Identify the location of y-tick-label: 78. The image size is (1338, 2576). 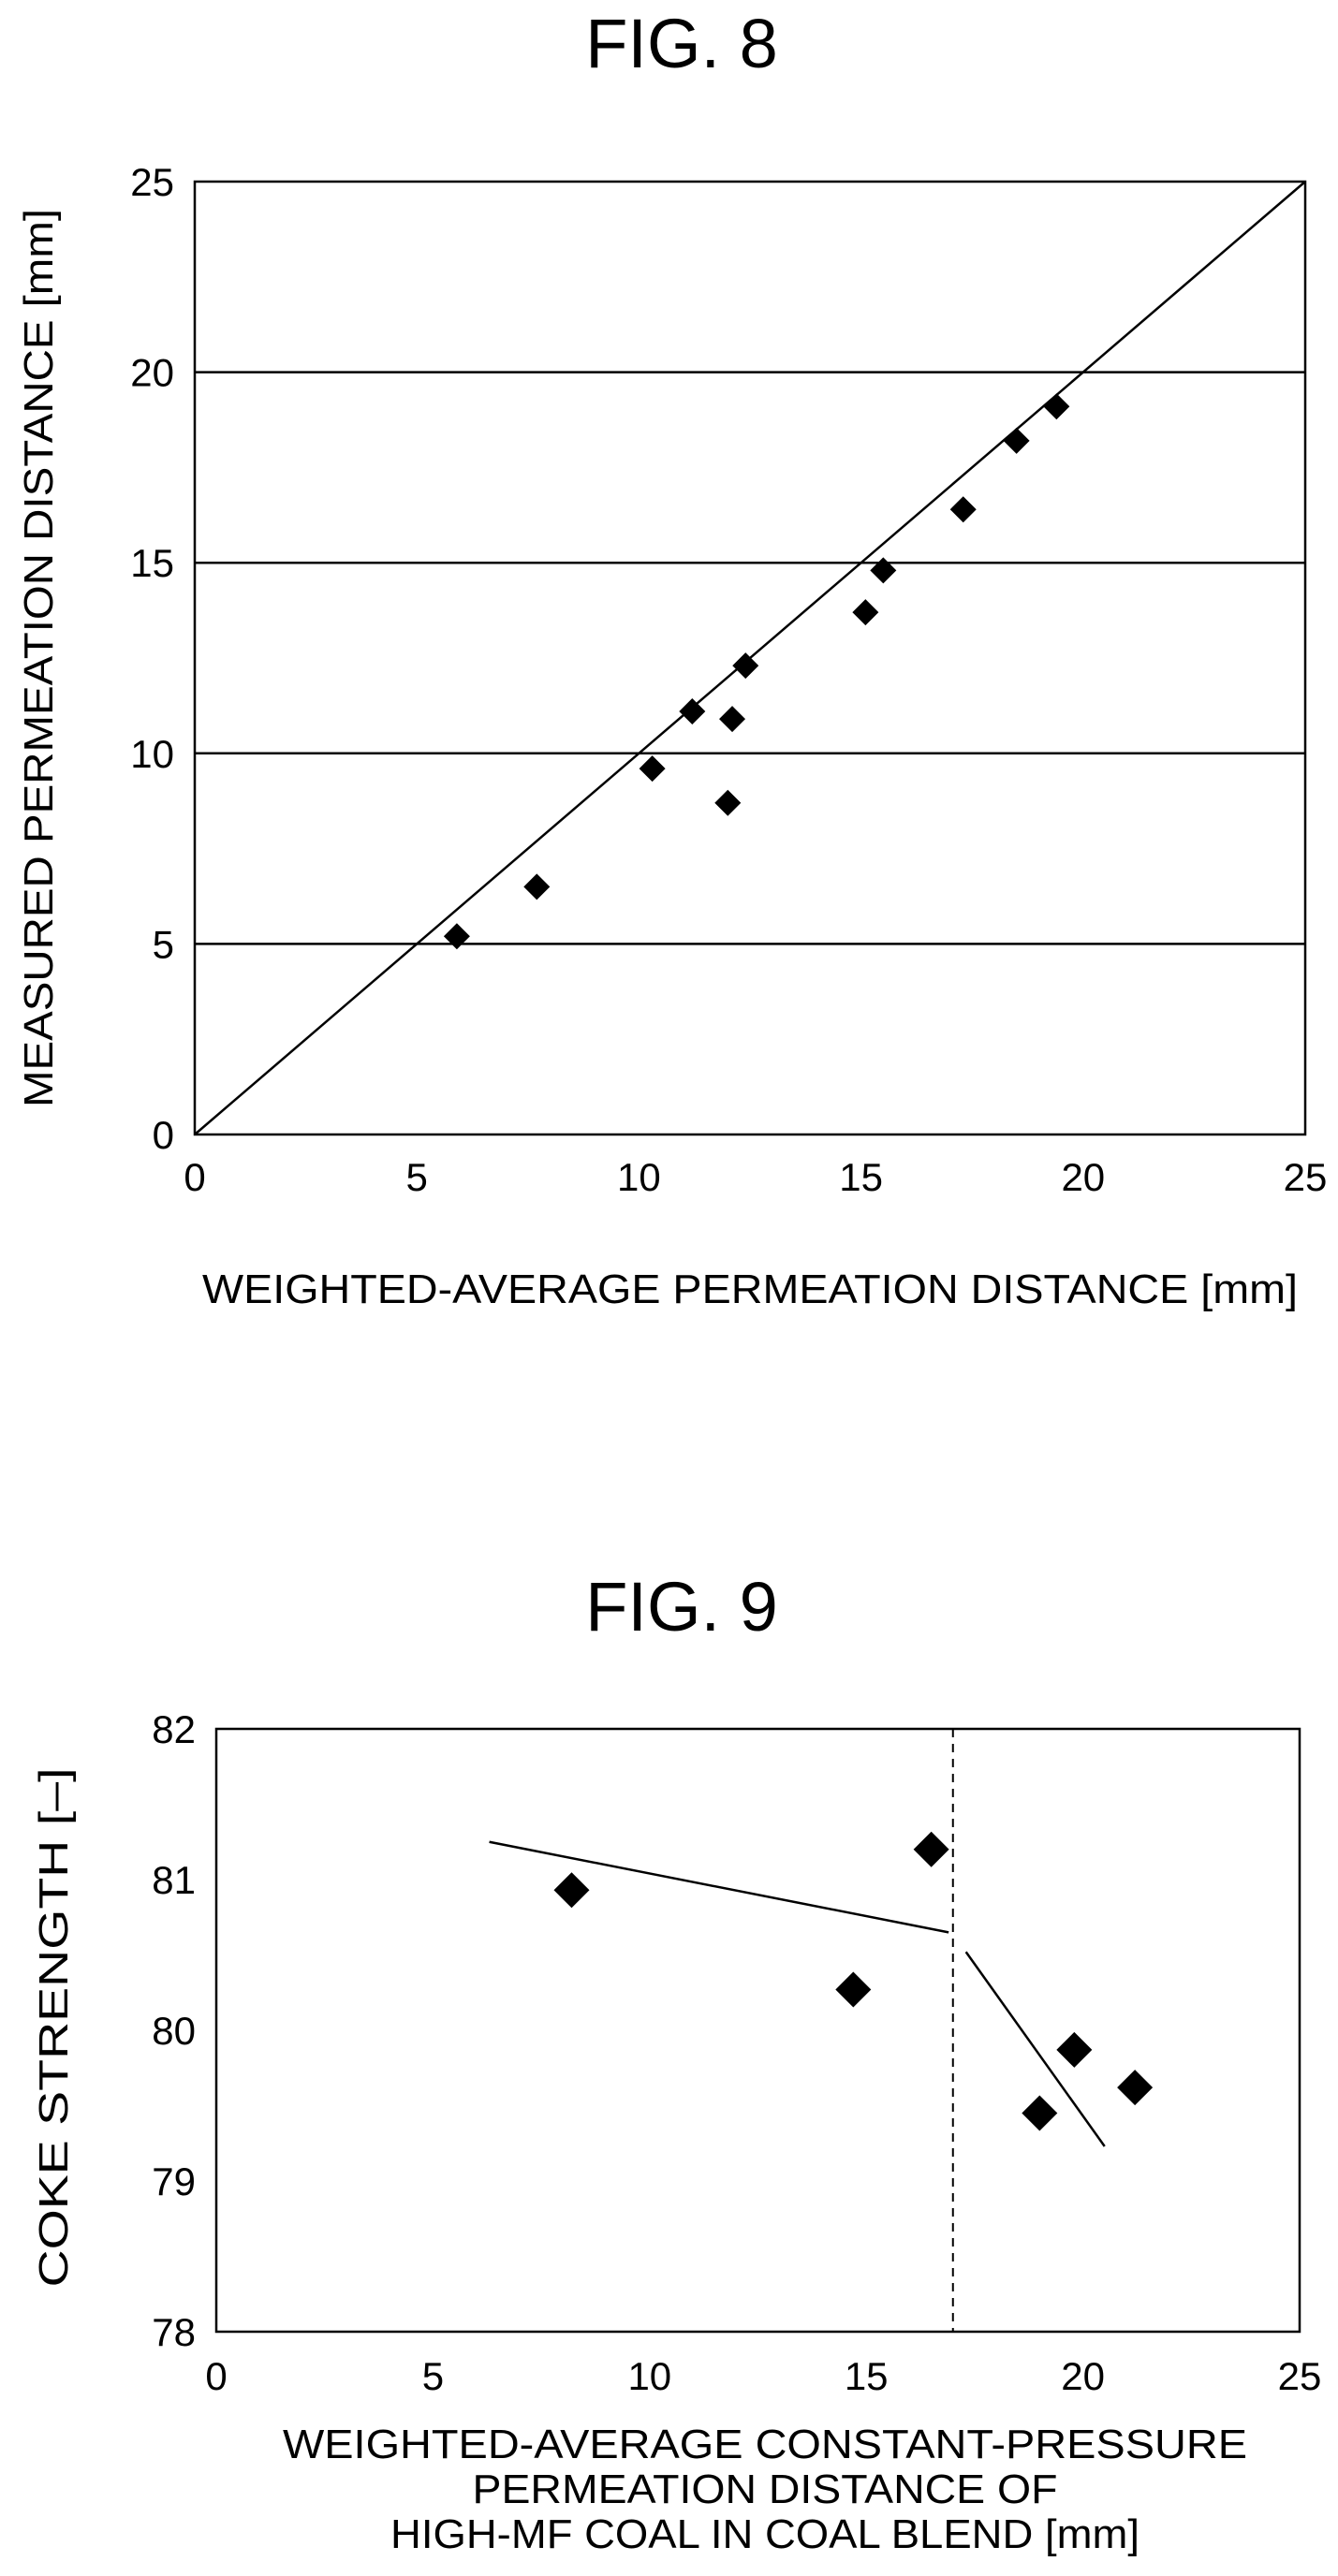
(174, 2332).